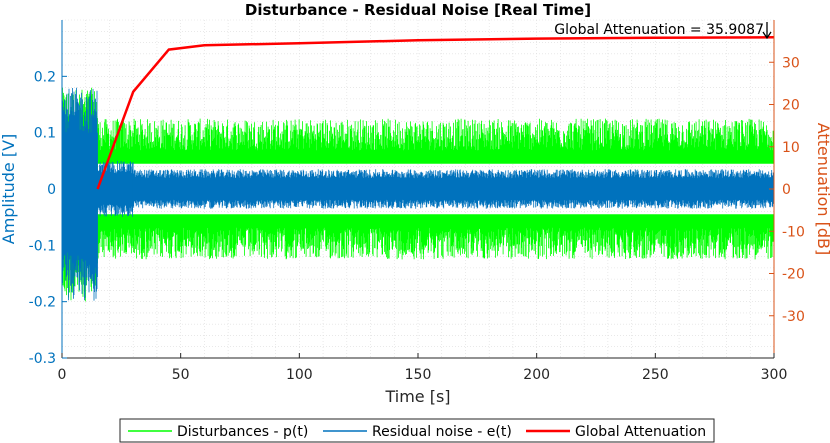 This screenshot has height=443, width=830. Describe the element at coordinates (299, 375) in the screenshot. I see `x-tick-label: 100` at that location.